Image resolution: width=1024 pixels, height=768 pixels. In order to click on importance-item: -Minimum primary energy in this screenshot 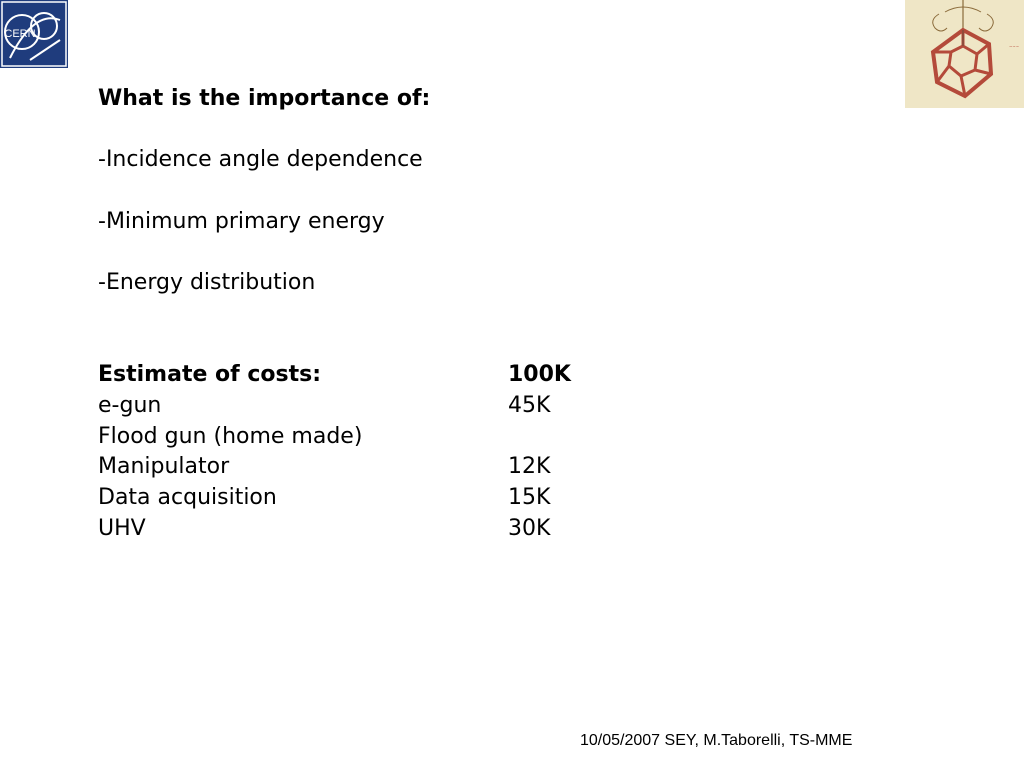, I will do `click(241, 221)`.